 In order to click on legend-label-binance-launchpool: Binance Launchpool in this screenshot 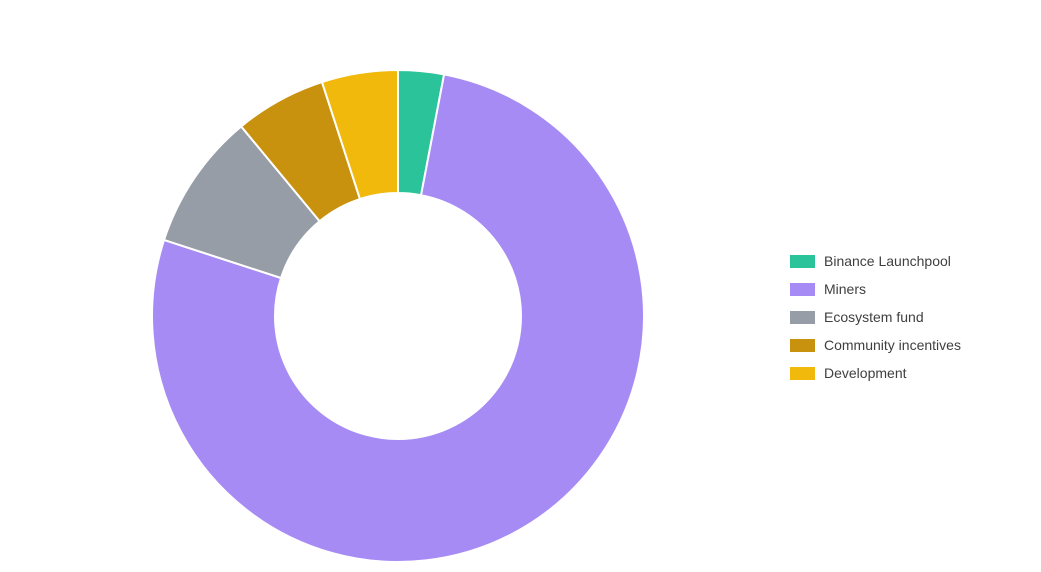, I will do `click(887, 261)`.